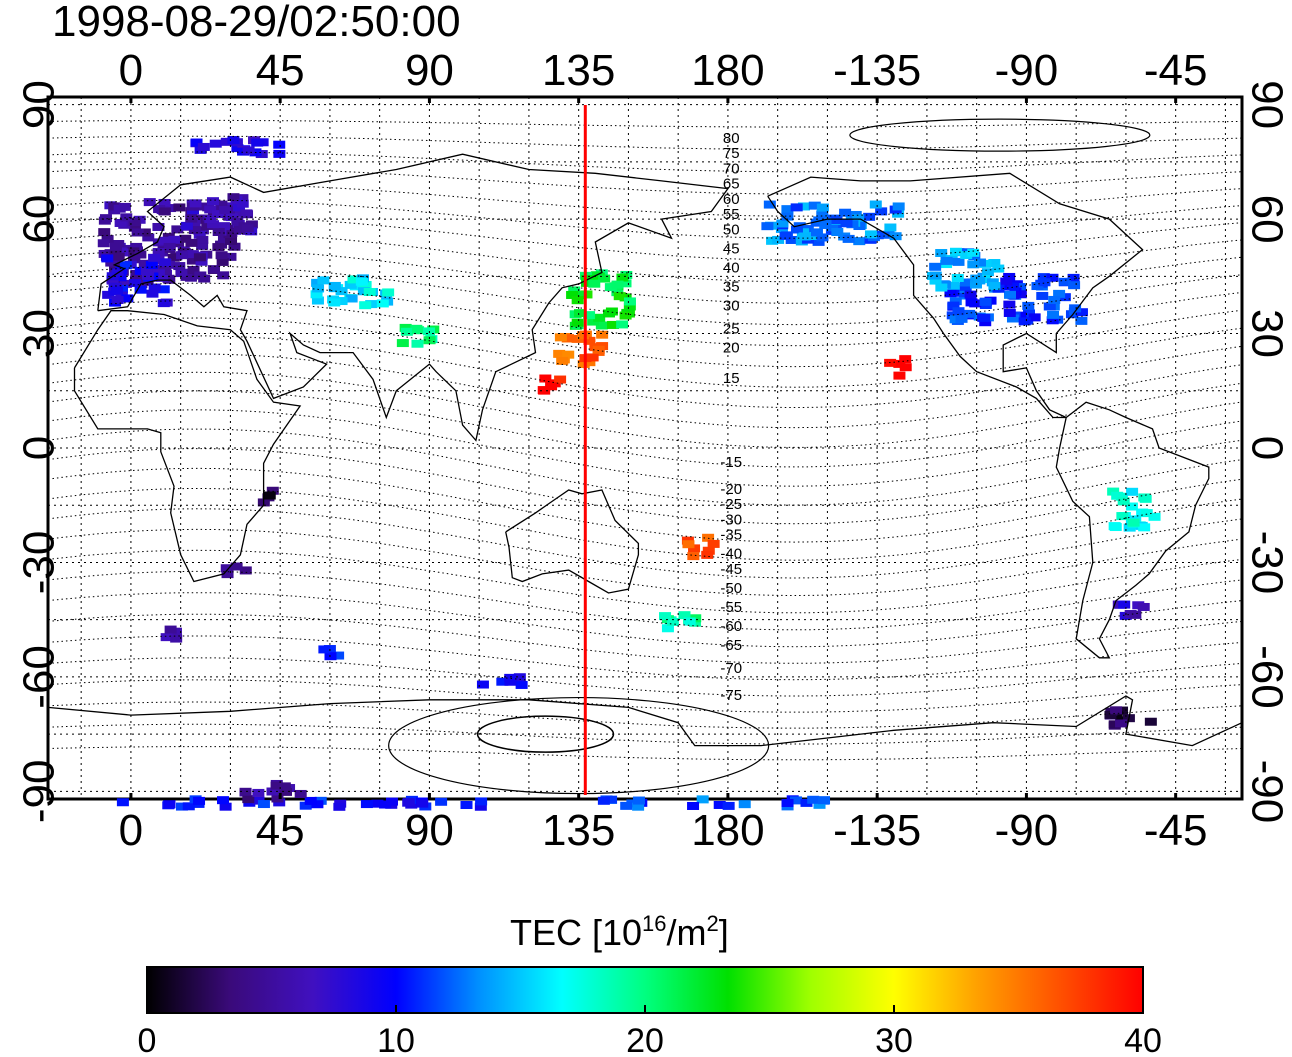  What do you see at coordinates (731, 153) in the screenshot?
I see `contour-label: 75` at bounding box center [731, 153].